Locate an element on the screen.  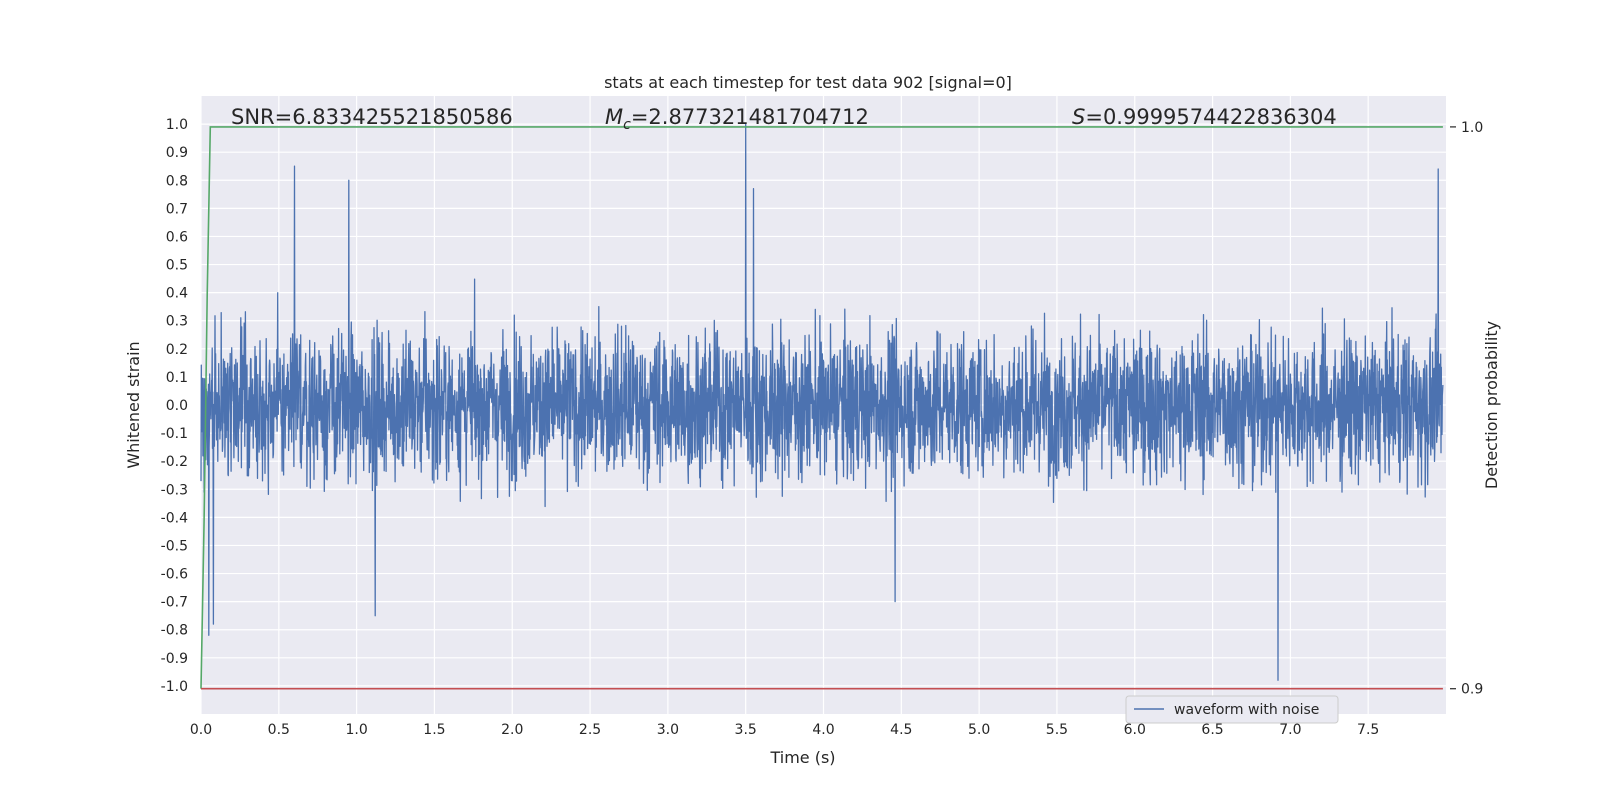
y-tick-label: -0.7 is located at coordinates (174, 603).